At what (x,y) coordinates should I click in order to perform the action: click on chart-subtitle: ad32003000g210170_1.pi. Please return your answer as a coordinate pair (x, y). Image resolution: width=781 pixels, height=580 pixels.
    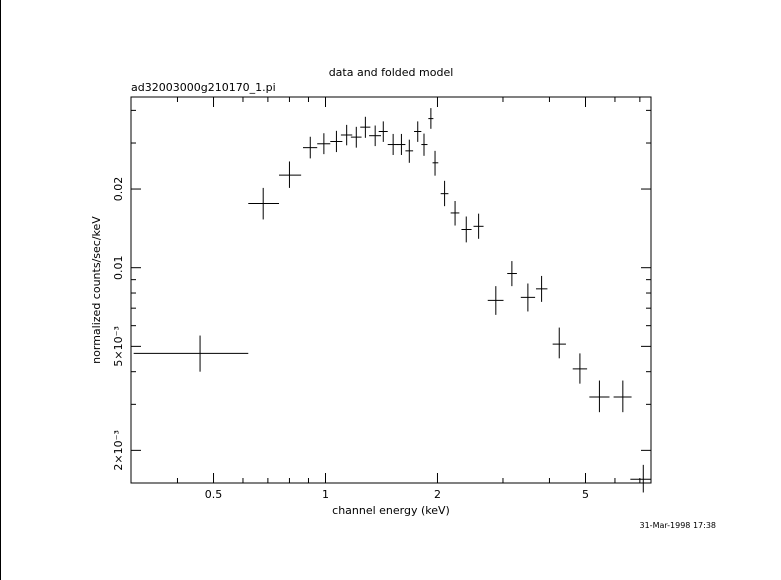
    Looking at the image, I should click on (203, 87).